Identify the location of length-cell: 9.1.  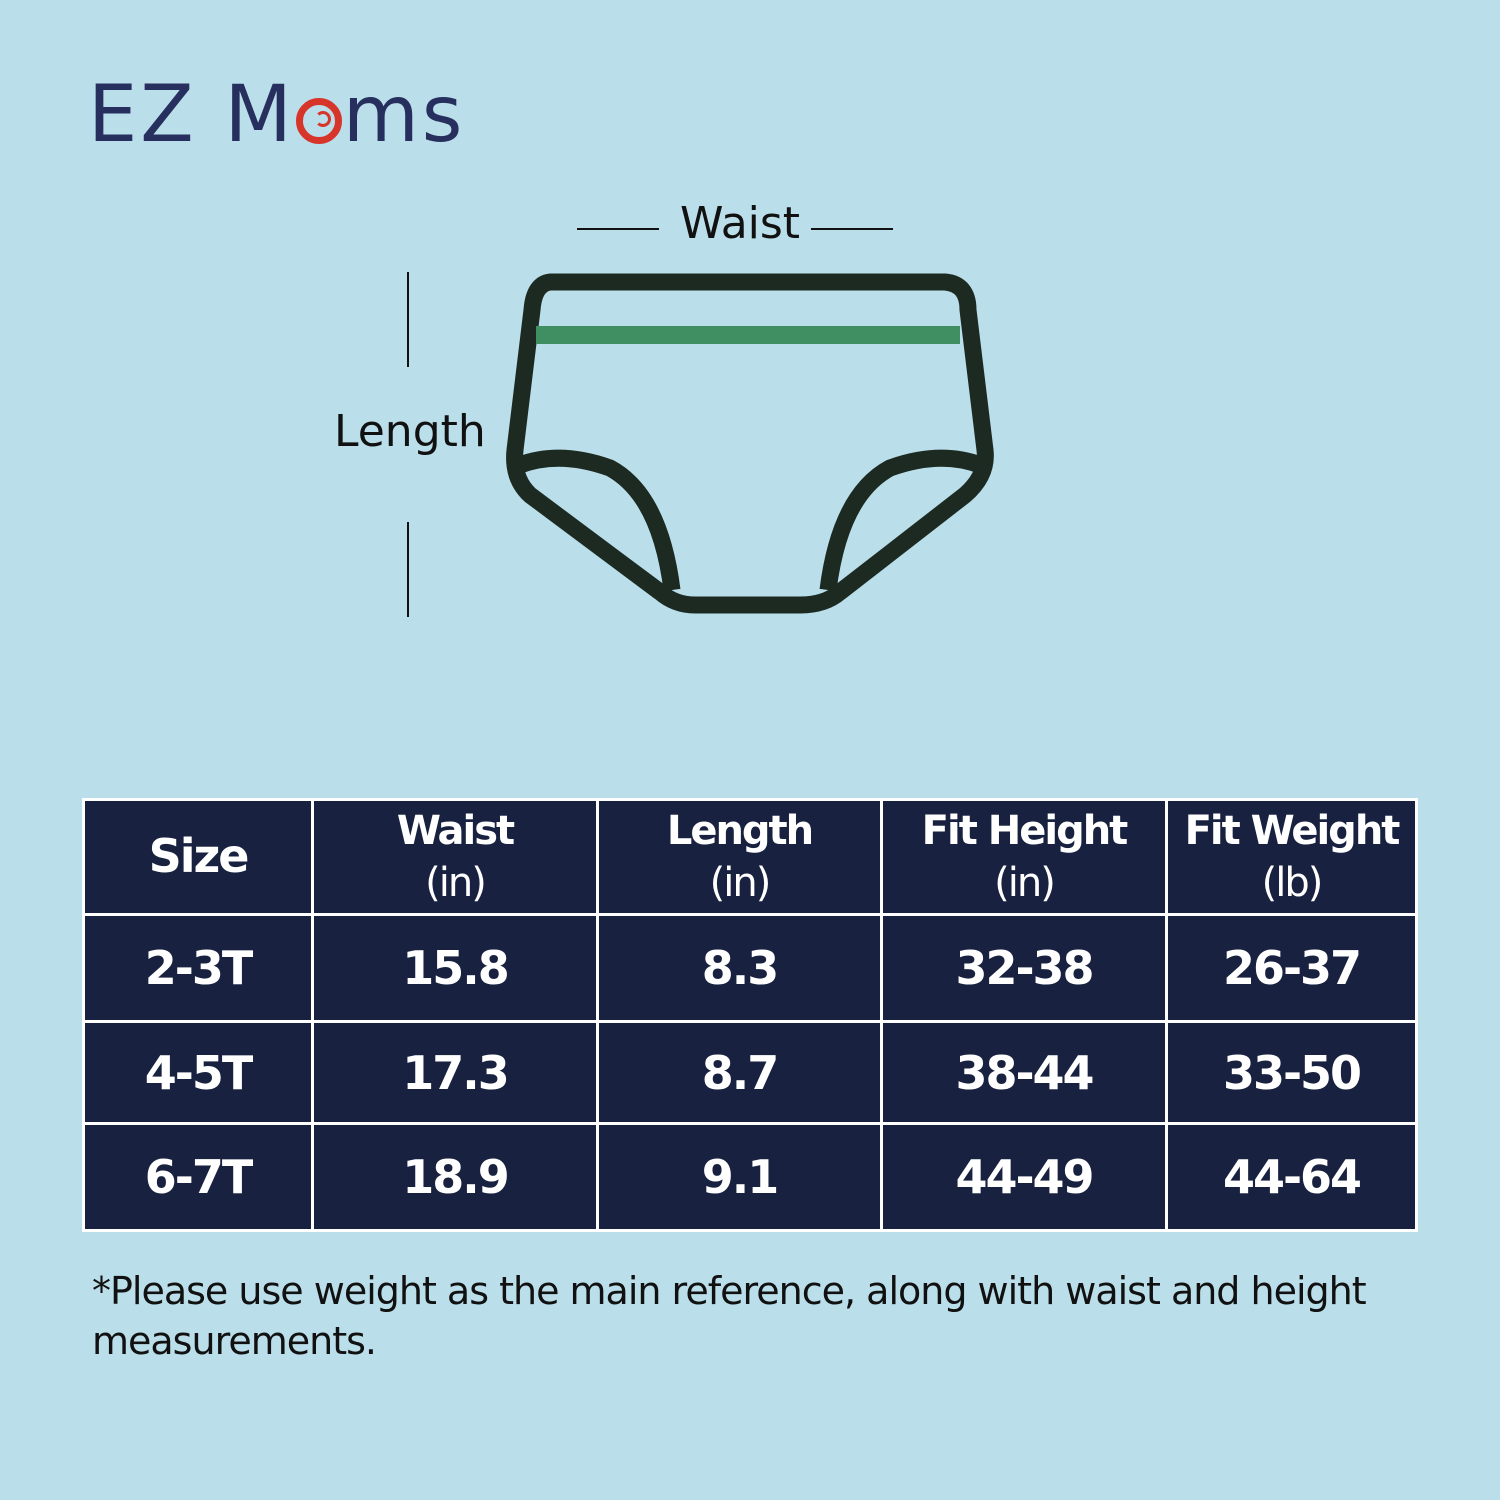
(739, 1177).